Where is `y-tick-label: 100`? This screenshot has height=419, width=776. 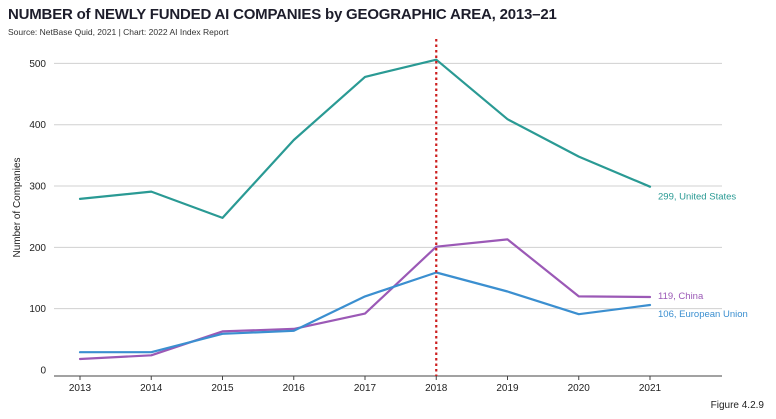 y-tick-label: 100 is located at coordinates (37, 309).